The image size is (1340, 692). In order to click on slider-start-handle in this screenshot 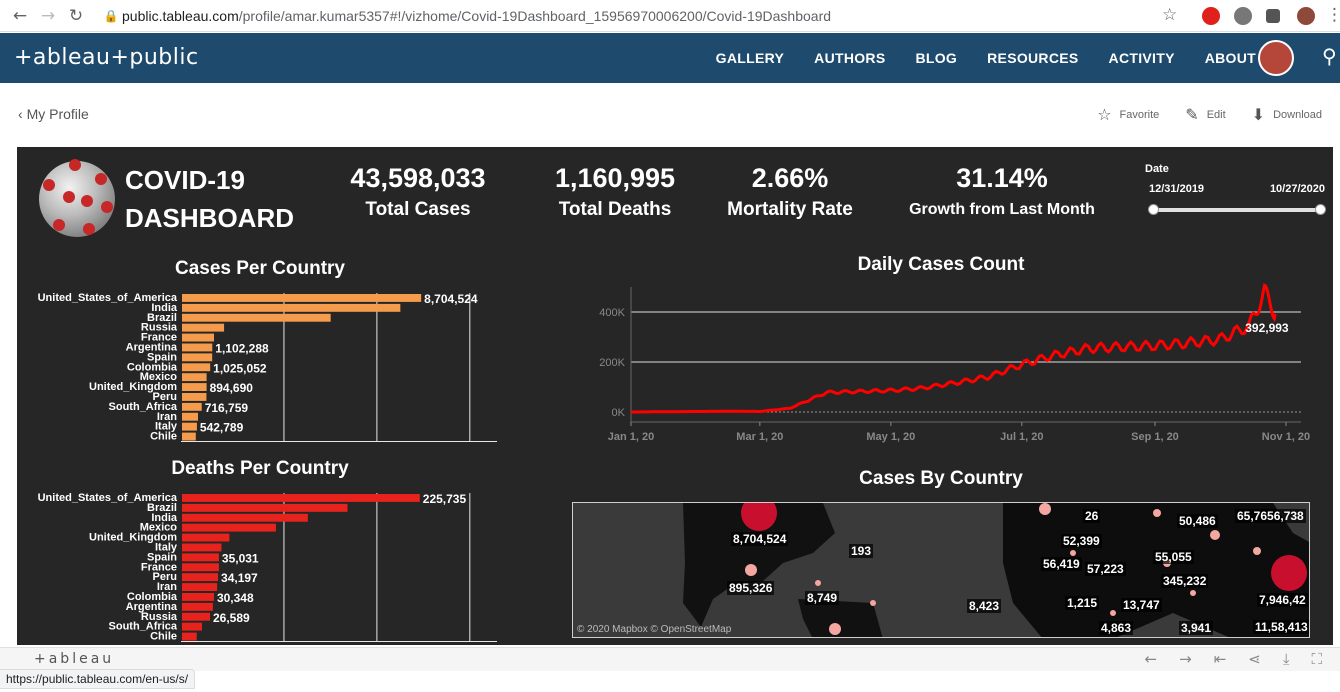, I will do `click(1153, 209)`.